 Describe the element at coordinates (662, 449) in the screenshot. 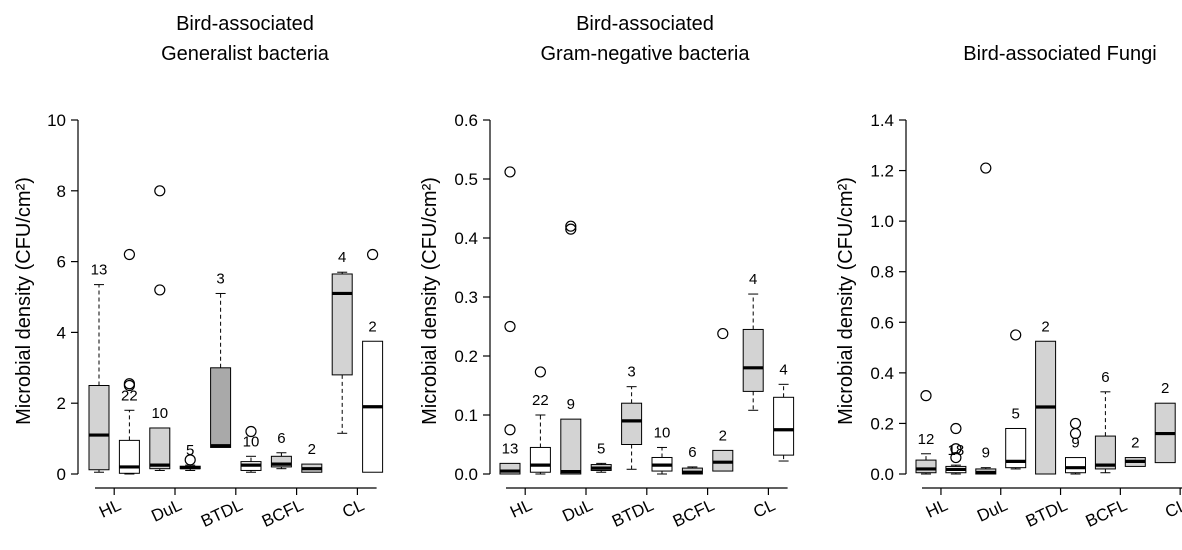

I see `box-BTDL-b: 10` at that location.